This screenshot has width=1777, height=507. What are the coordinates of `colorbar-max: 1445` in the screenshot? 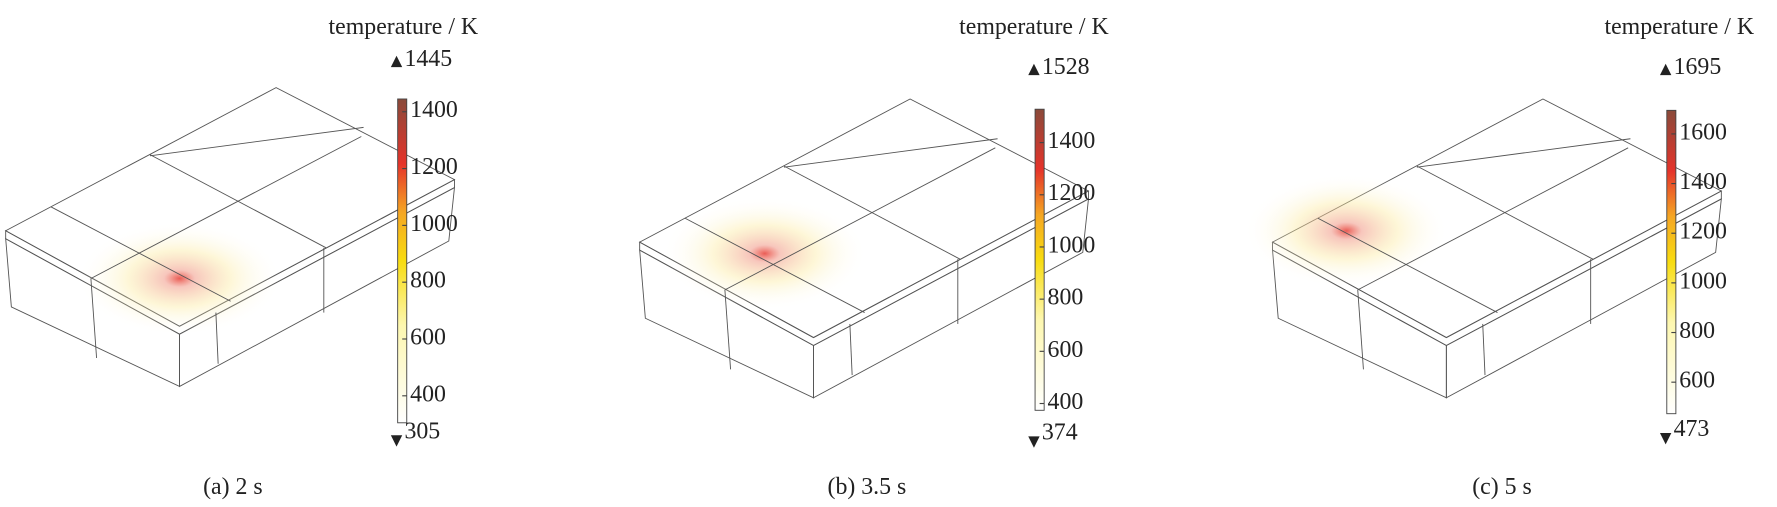 It's located at (428, 59).